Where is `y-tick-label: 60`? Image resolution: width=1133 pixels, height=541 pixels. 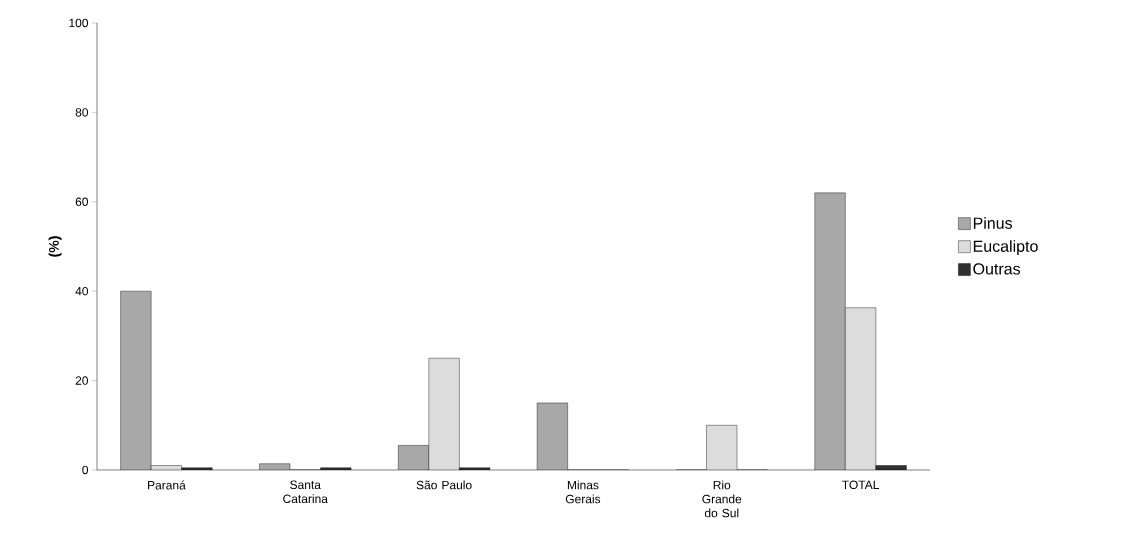 y-tick-label: 60 is located at coordinates (82, 202).